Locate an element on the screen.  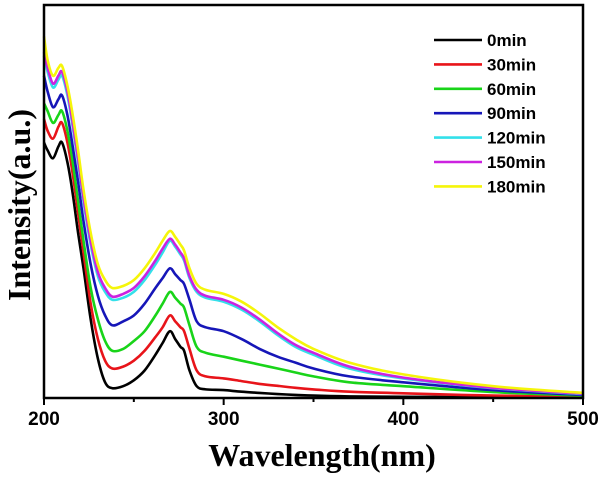
legend-label-90min: 90min is located at coordinates (511, 113).